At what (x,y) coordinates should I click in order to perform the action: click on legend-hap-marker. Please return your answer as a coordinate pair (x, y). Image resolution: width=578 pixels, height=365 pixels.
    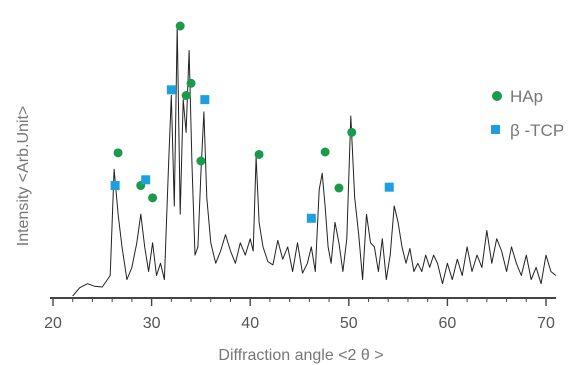
    Looking at the image, I should click on (497, 96).